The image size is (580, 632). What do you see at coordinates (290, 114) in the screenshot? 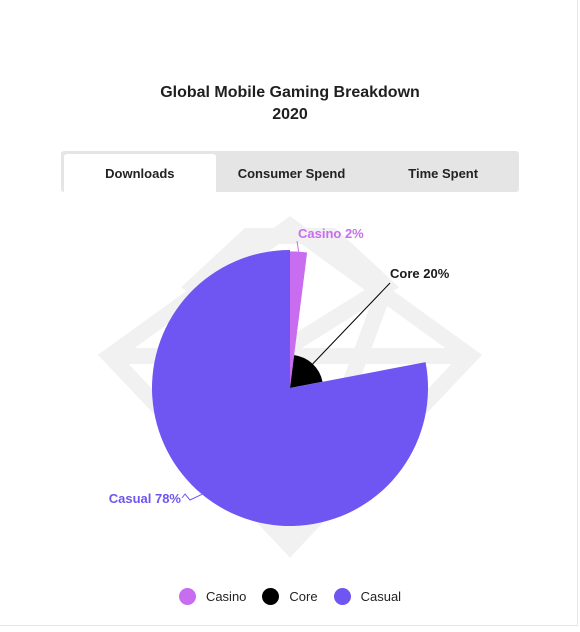
I see `chart-title-line2: 2020` at bounding box center [290, 114].